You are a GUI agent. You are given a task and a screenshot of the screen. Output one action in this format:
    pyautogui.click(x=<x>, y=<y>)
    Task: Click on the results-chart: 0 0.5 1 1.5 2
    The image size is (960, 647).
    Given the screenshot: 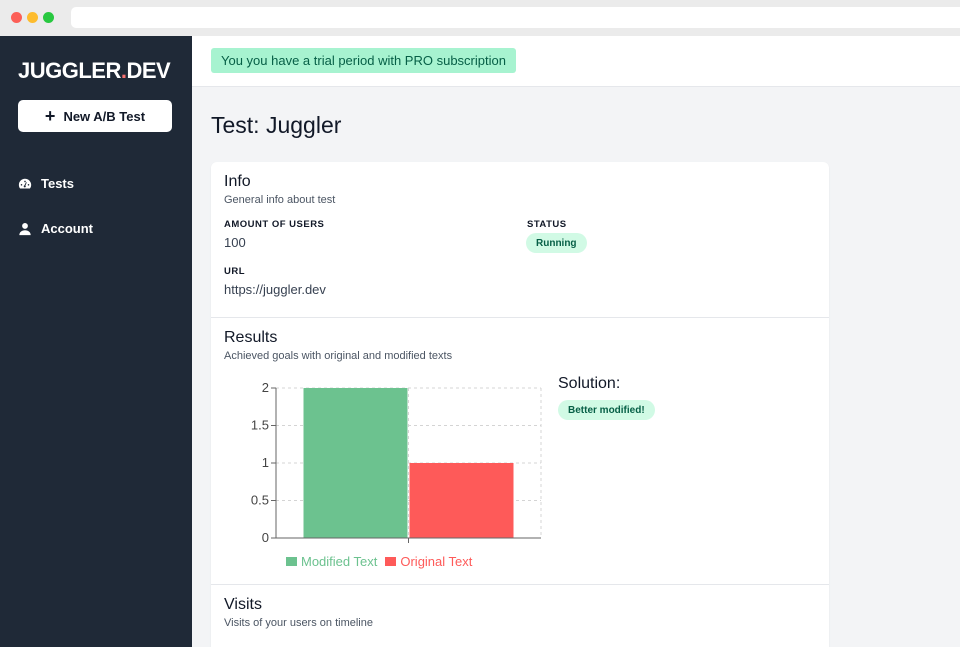 What is the action you would take?
    pyautogui.click(x=396, y=462)
    